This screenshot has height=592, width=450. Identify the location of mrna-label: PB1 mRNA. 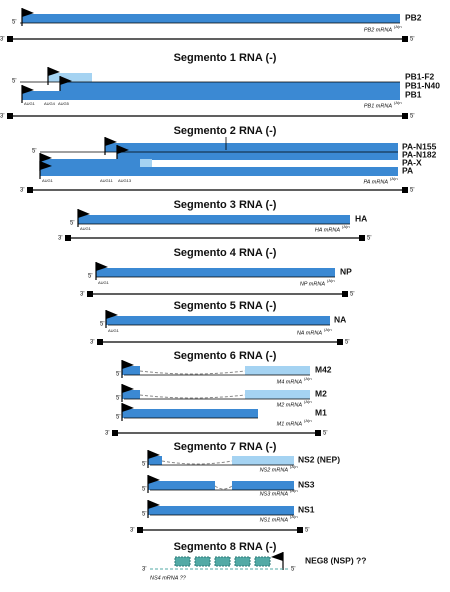
(378, 106).